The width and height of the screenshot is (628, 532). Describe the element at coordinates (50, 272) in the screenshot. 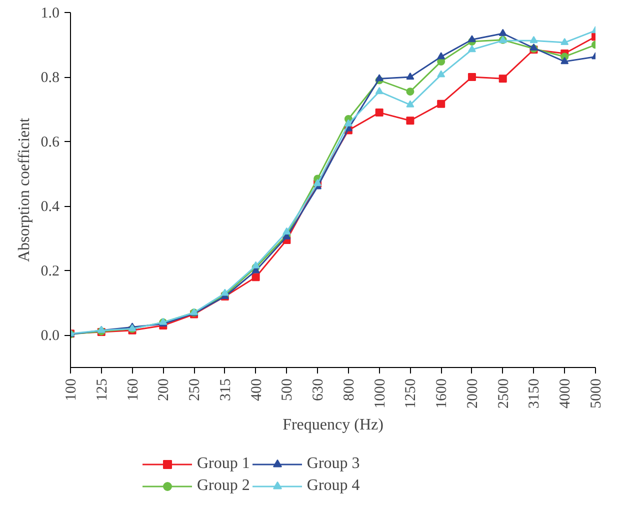

I see `y-tick-label: 0.2` at that location.